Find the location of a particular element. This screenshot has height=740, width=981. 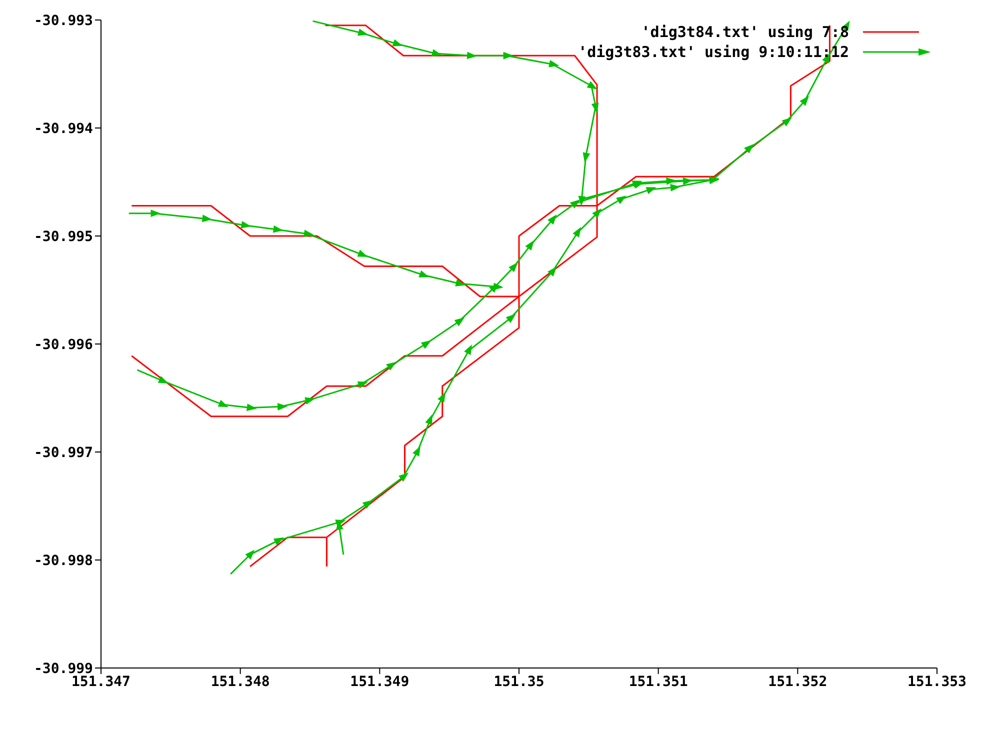

y-tick-label: -30.998 is located at coordinates (63, 560).